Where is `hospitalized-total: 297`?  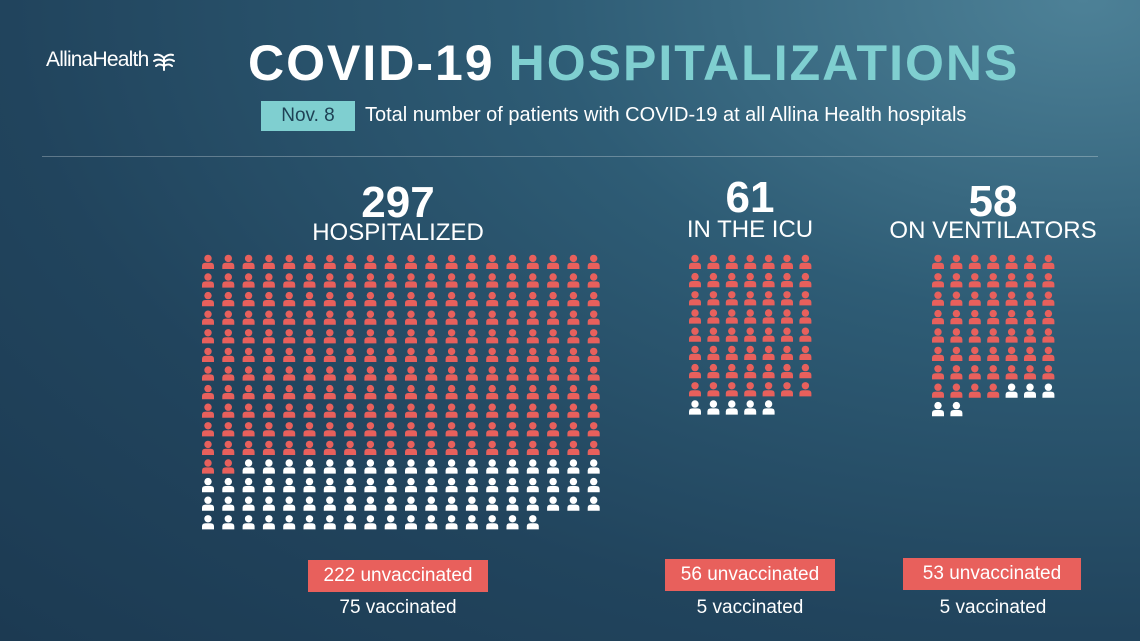
hospitalized-total: 297 is located at coordinates (398, 202).